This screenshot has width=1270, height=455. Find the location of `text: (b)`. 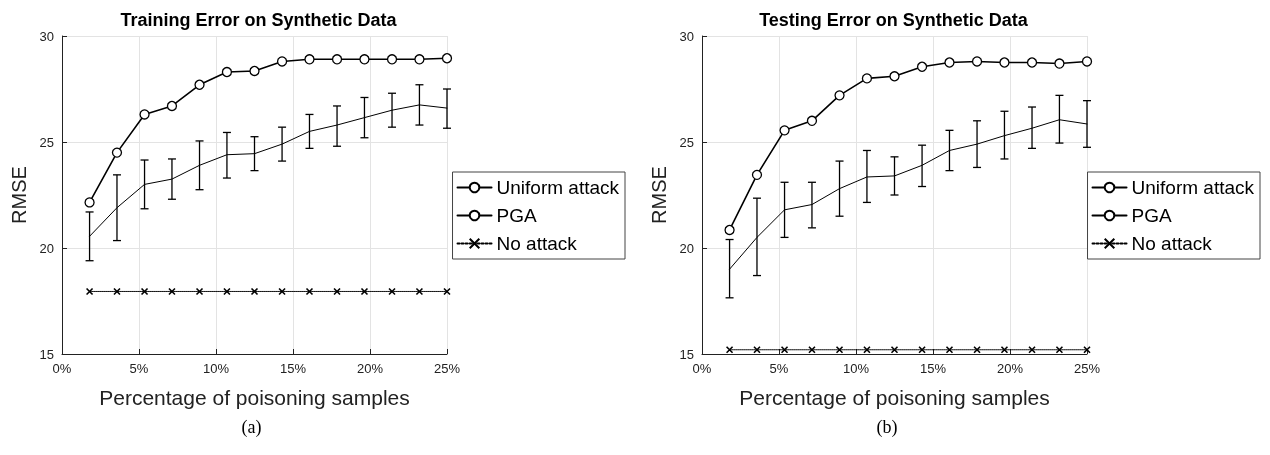

text: (b) is located at coordinates (887, 427).